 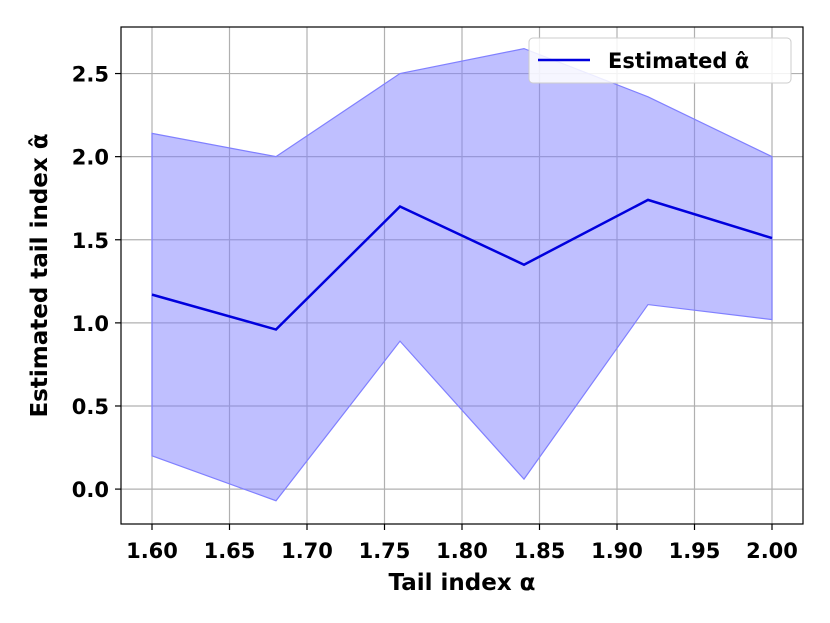 What do you see at coordinates (695, 551) in the screenshot?
I see `x-tick-label: 1.95` at bounding box center [695, 551].